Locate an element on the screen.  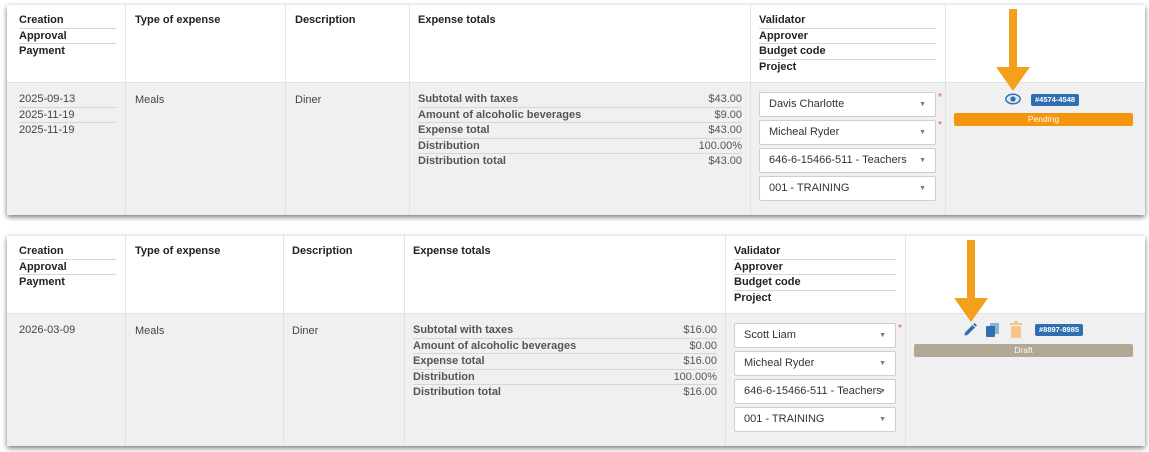
copy-icon is located at coordinates (992, 330).